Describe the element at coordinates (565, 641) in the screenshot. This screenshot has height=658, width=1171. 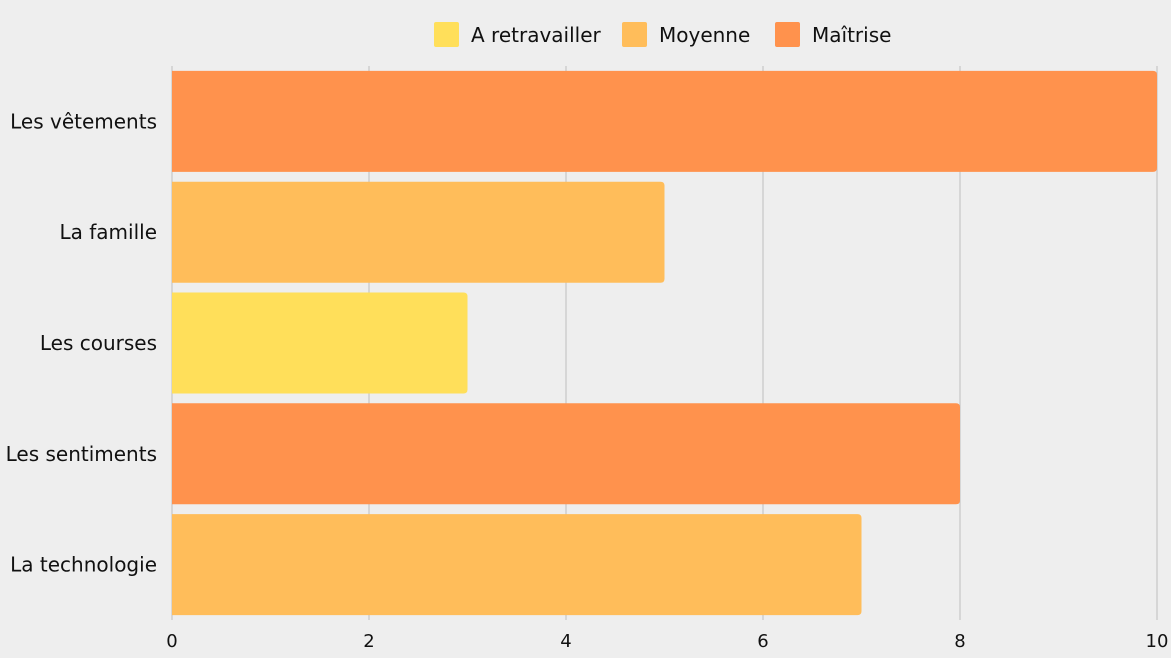
I see `x-tick-label: 4` at that location.